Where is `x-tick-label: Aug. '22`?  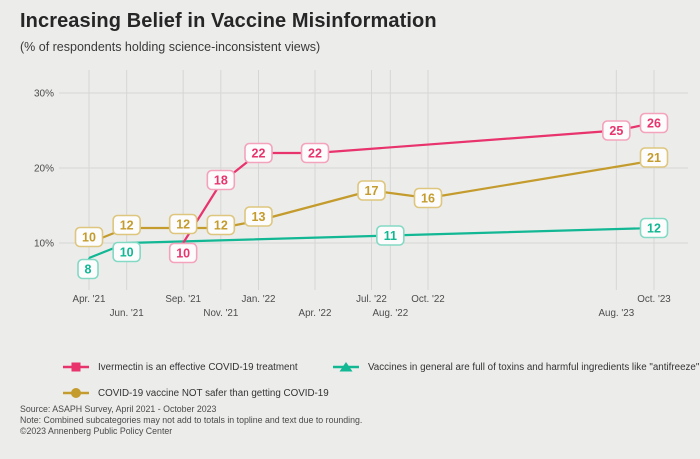
x-tick-label: Aug. '22 is located at coordinates (391, 313).